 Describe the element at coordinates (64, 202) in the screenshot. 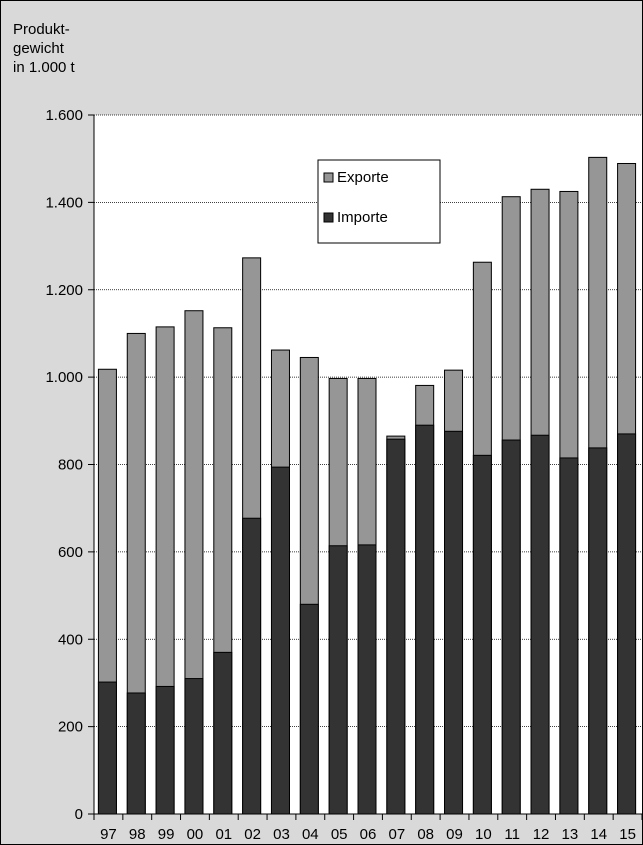

I see `y-tick-label: 1.400` at that location.